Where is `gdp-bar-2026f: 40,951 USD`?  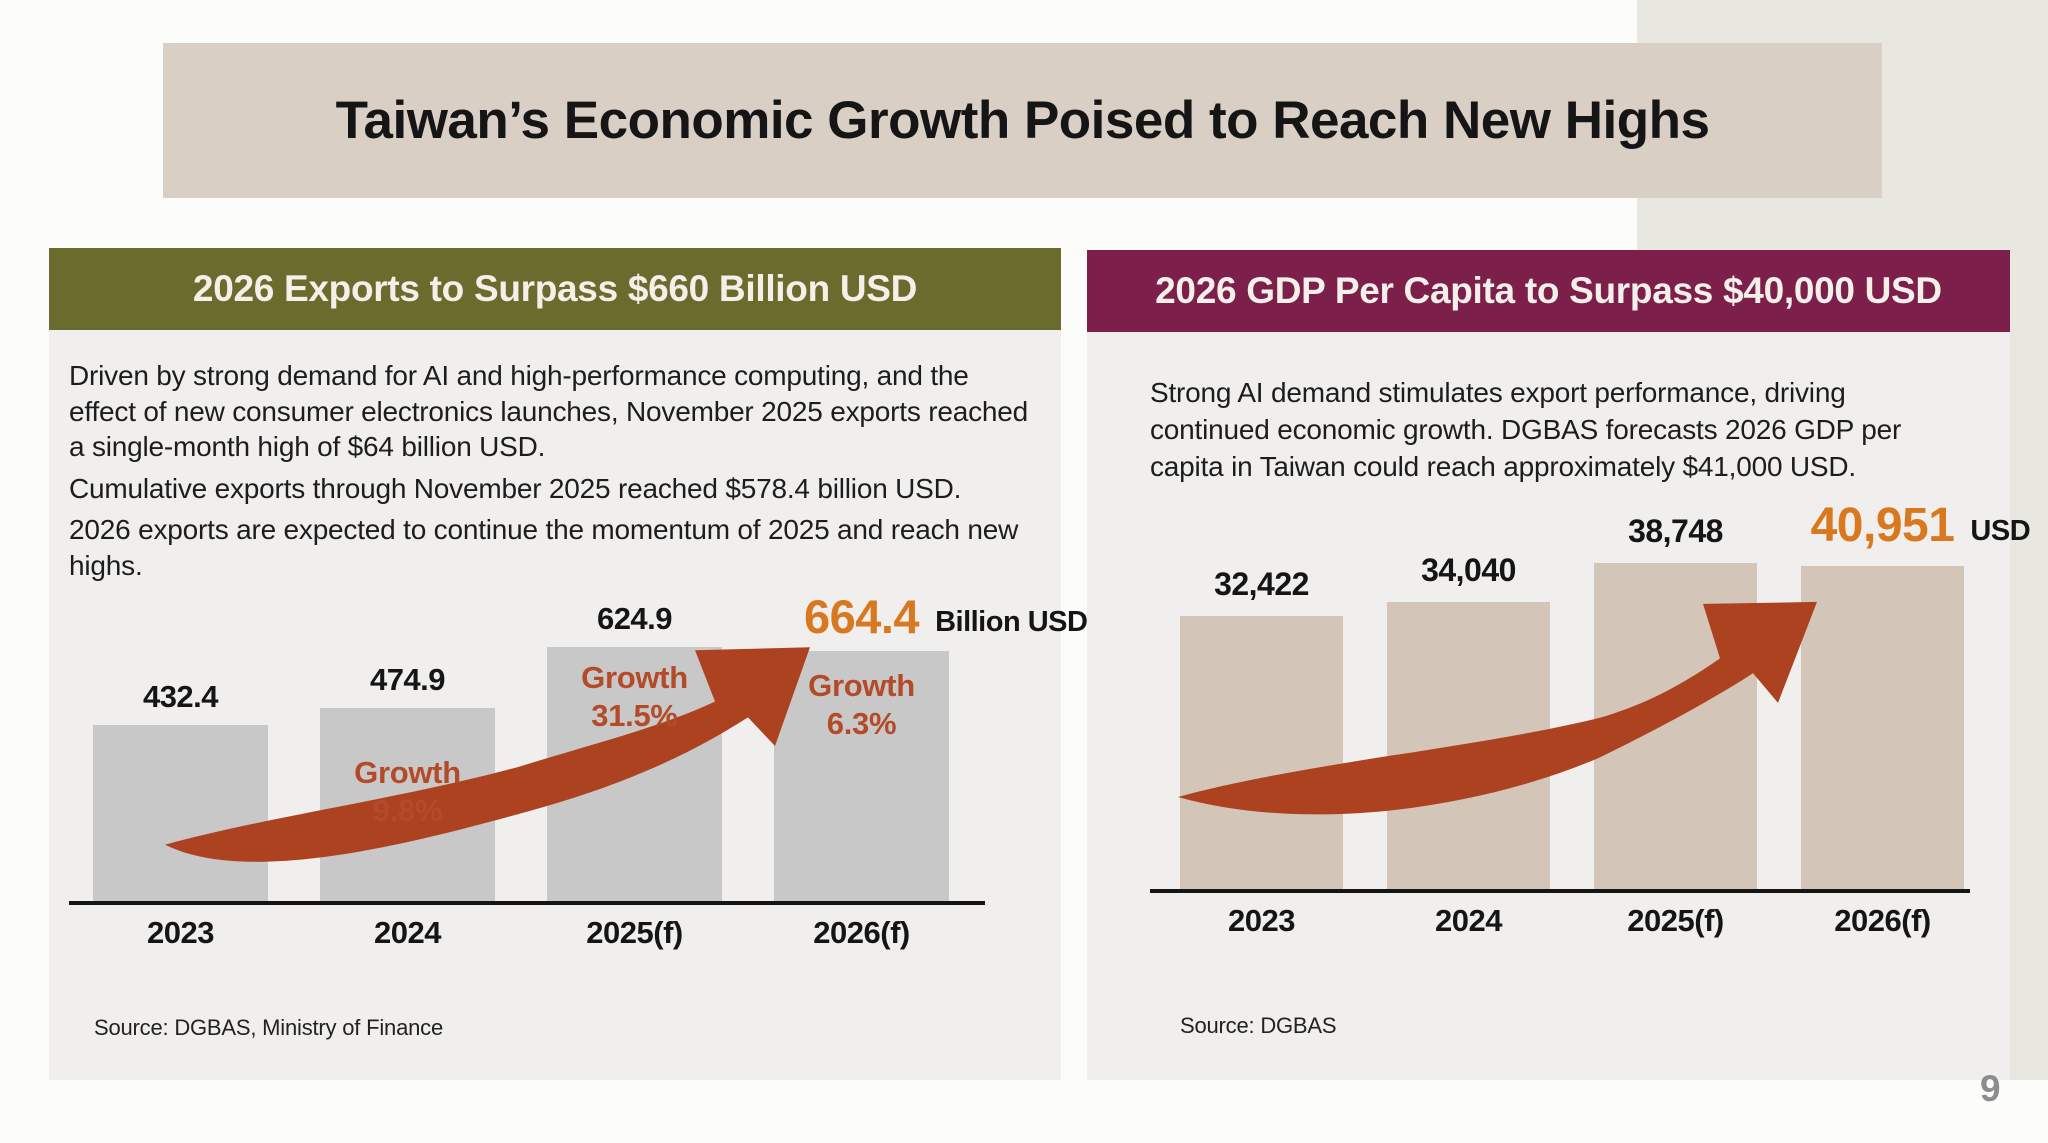 gdp-bar-2026f: 40,951 USD is located at coordinates (1916, 693).